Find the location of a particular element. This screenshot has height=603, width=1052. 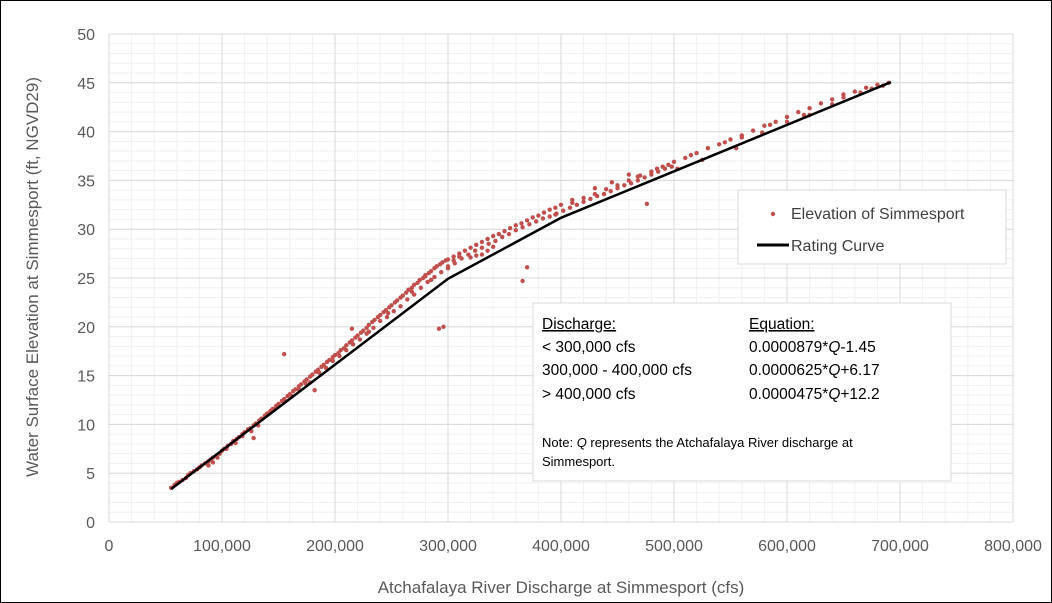

y-tick-label: 25 is located at coordinates (86, 279).